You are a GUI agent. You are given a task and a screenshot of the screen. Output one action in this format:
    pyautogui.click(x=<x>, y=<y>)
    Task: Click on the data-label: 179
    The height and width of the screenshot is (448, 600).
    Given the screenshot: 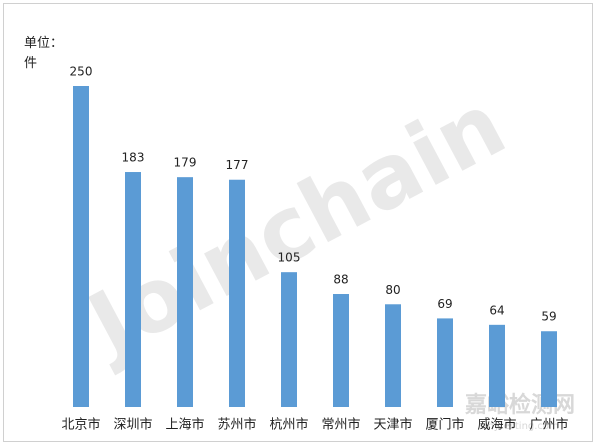 What is the action you would take?
    pyautogui.click(x=185, y=163)
    